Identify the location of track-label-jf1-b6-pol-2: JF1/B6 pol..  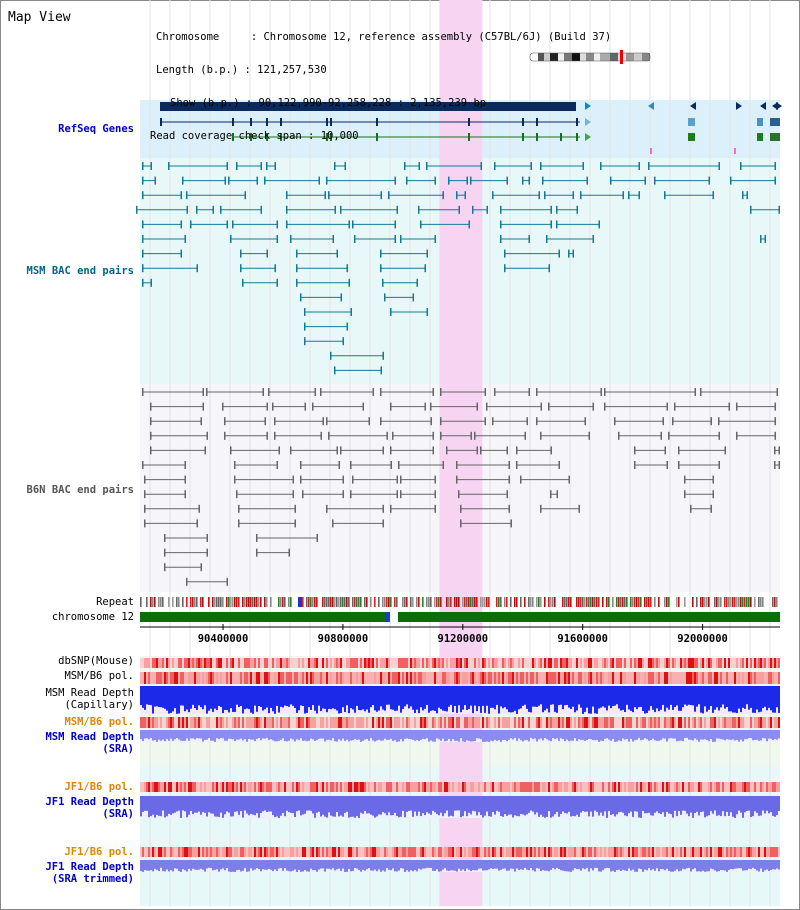
(99, 852).